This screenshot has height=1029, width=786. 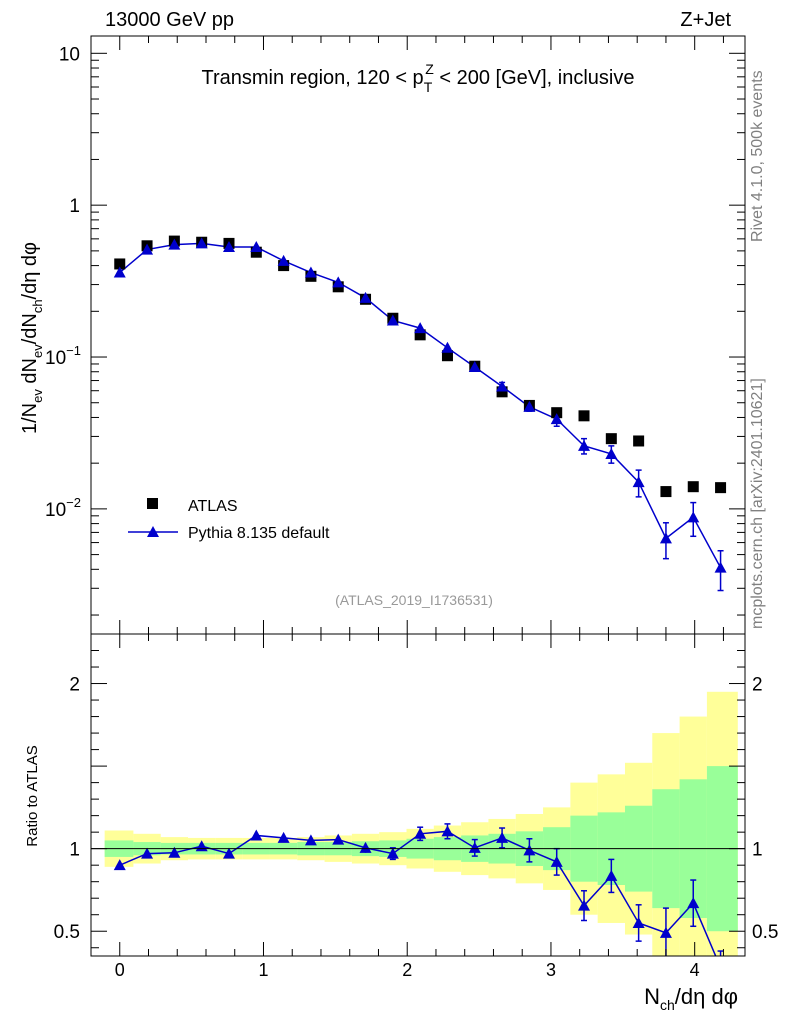 I want to click on title-suffix: < 200 [GeV], inclusive, so click(x=534, y=78).